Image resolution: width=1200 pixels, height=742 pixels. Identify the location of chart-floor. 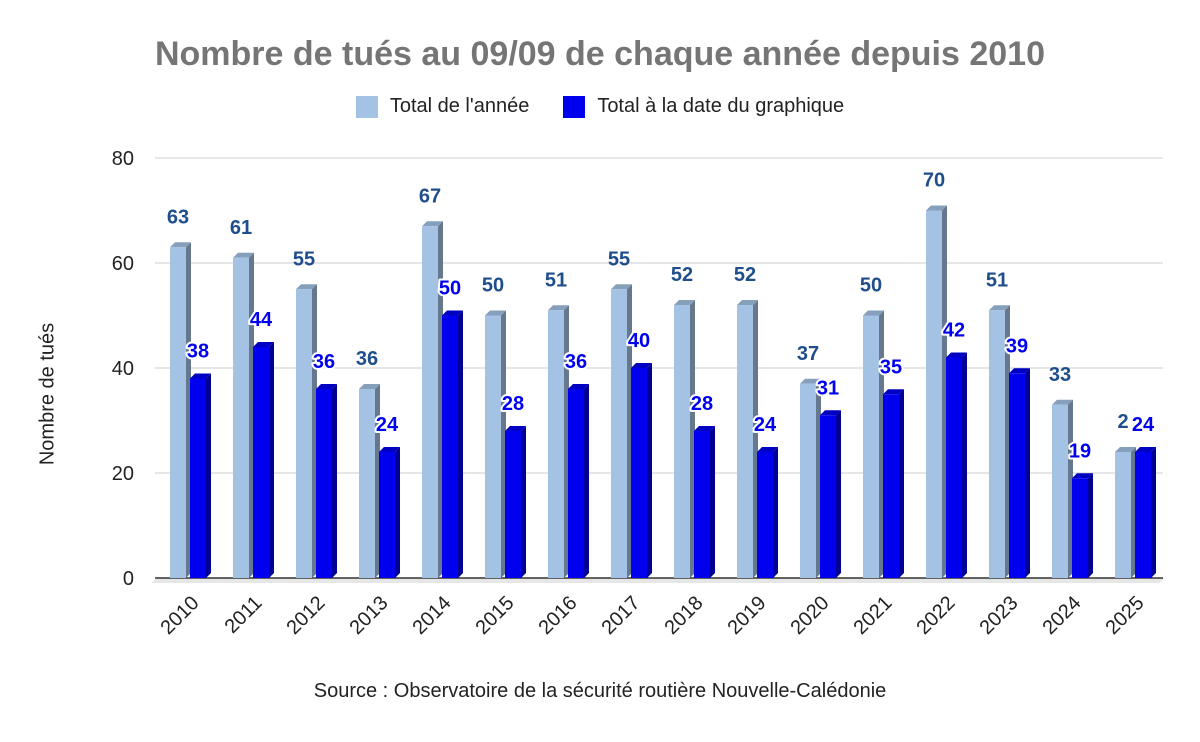
(658, 580).